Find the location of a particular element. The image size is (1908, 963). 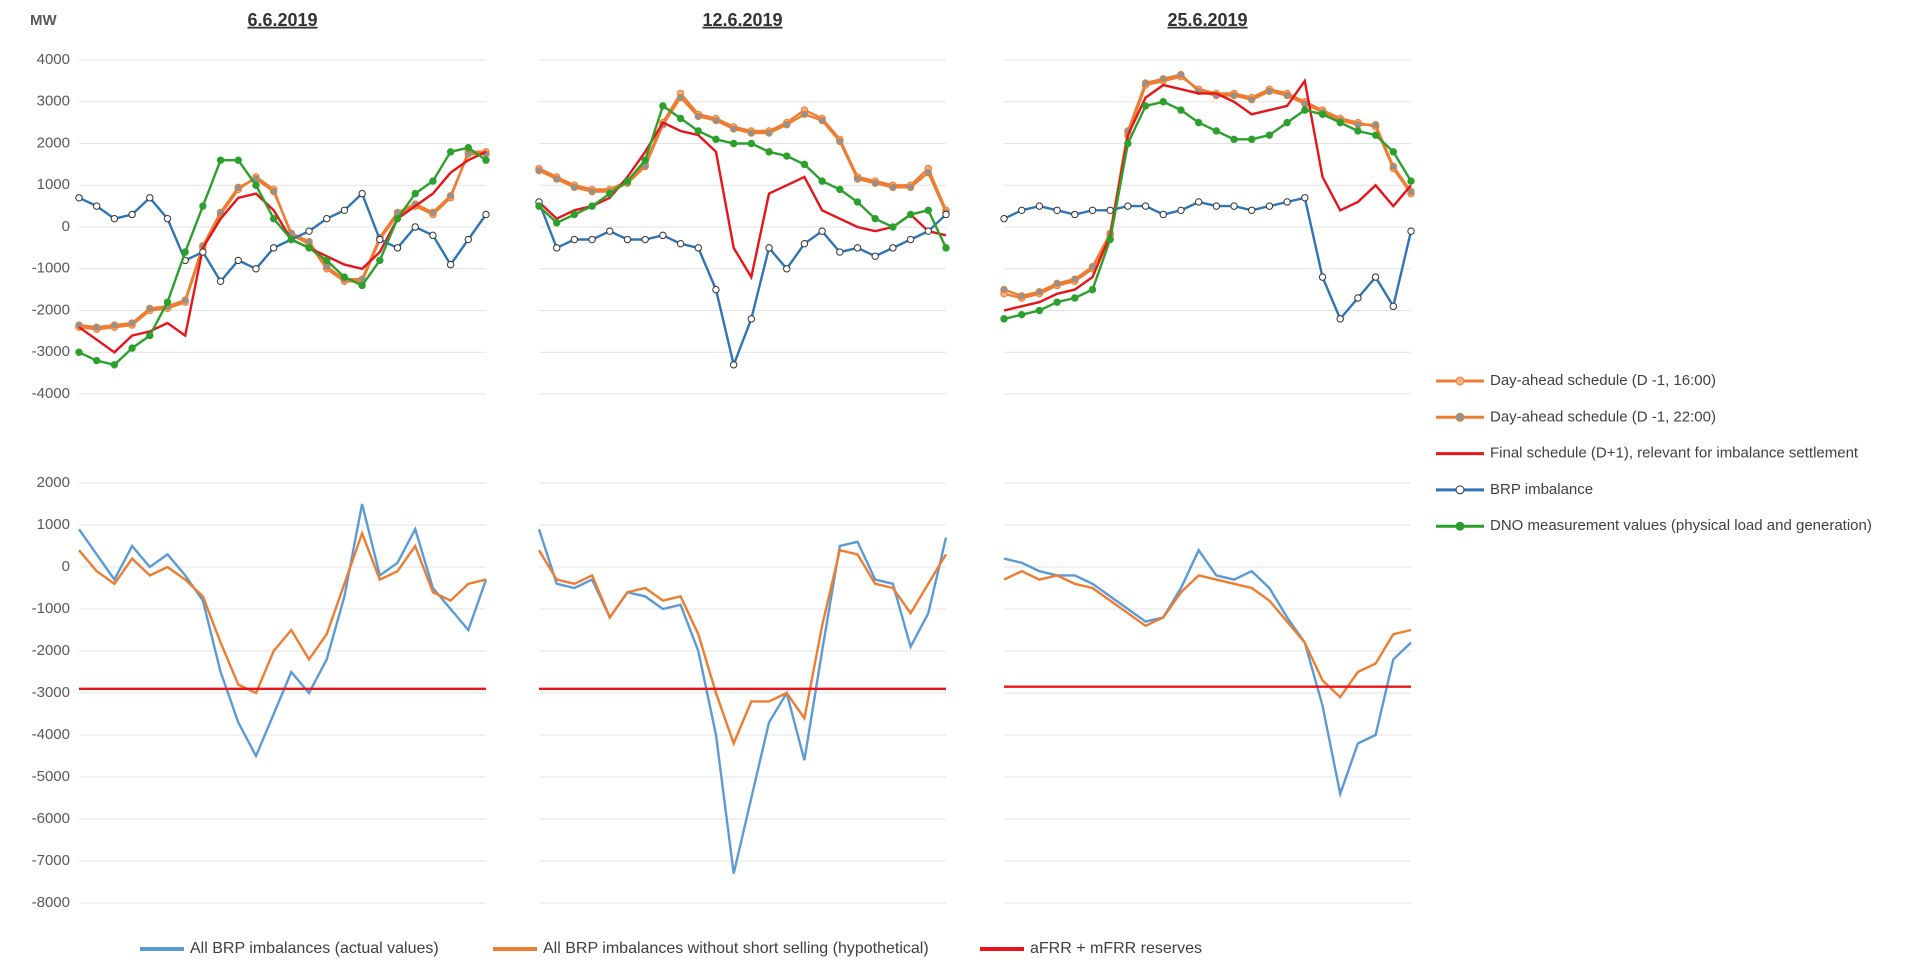

legend-label: aFRR + mFRR reserves is located at coordinates (1116, 948).